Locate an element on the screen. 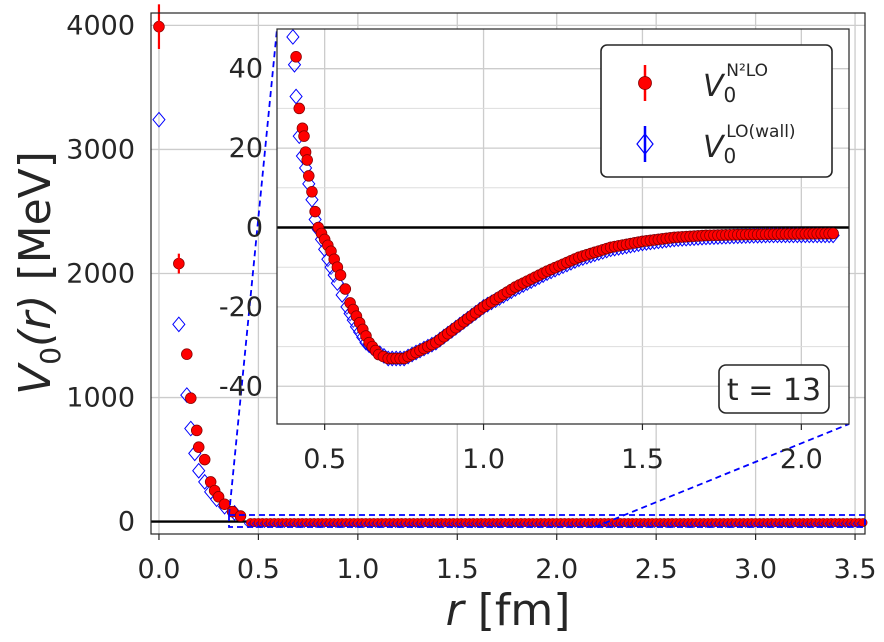 Image resolution: width=884 pixels, height=642 pixels. y-axis-label: V0(r) [MeV] is located at coordinates (38, 273).